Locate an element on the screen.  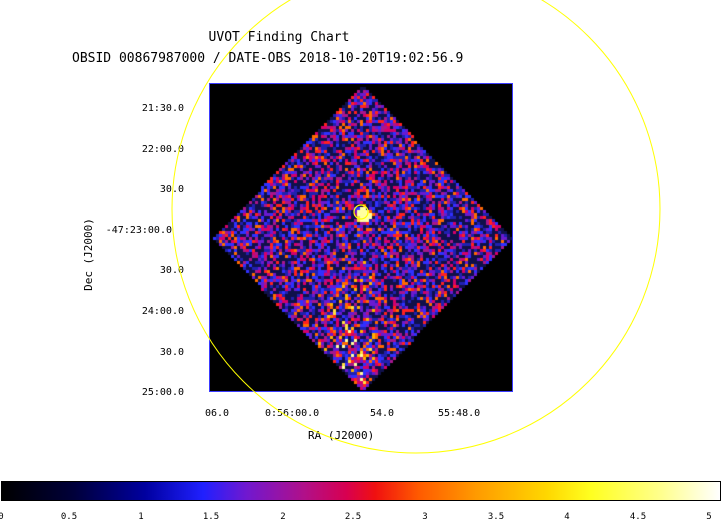
y-tick-label: 24:00.0 is located at coordinates (162, 311).